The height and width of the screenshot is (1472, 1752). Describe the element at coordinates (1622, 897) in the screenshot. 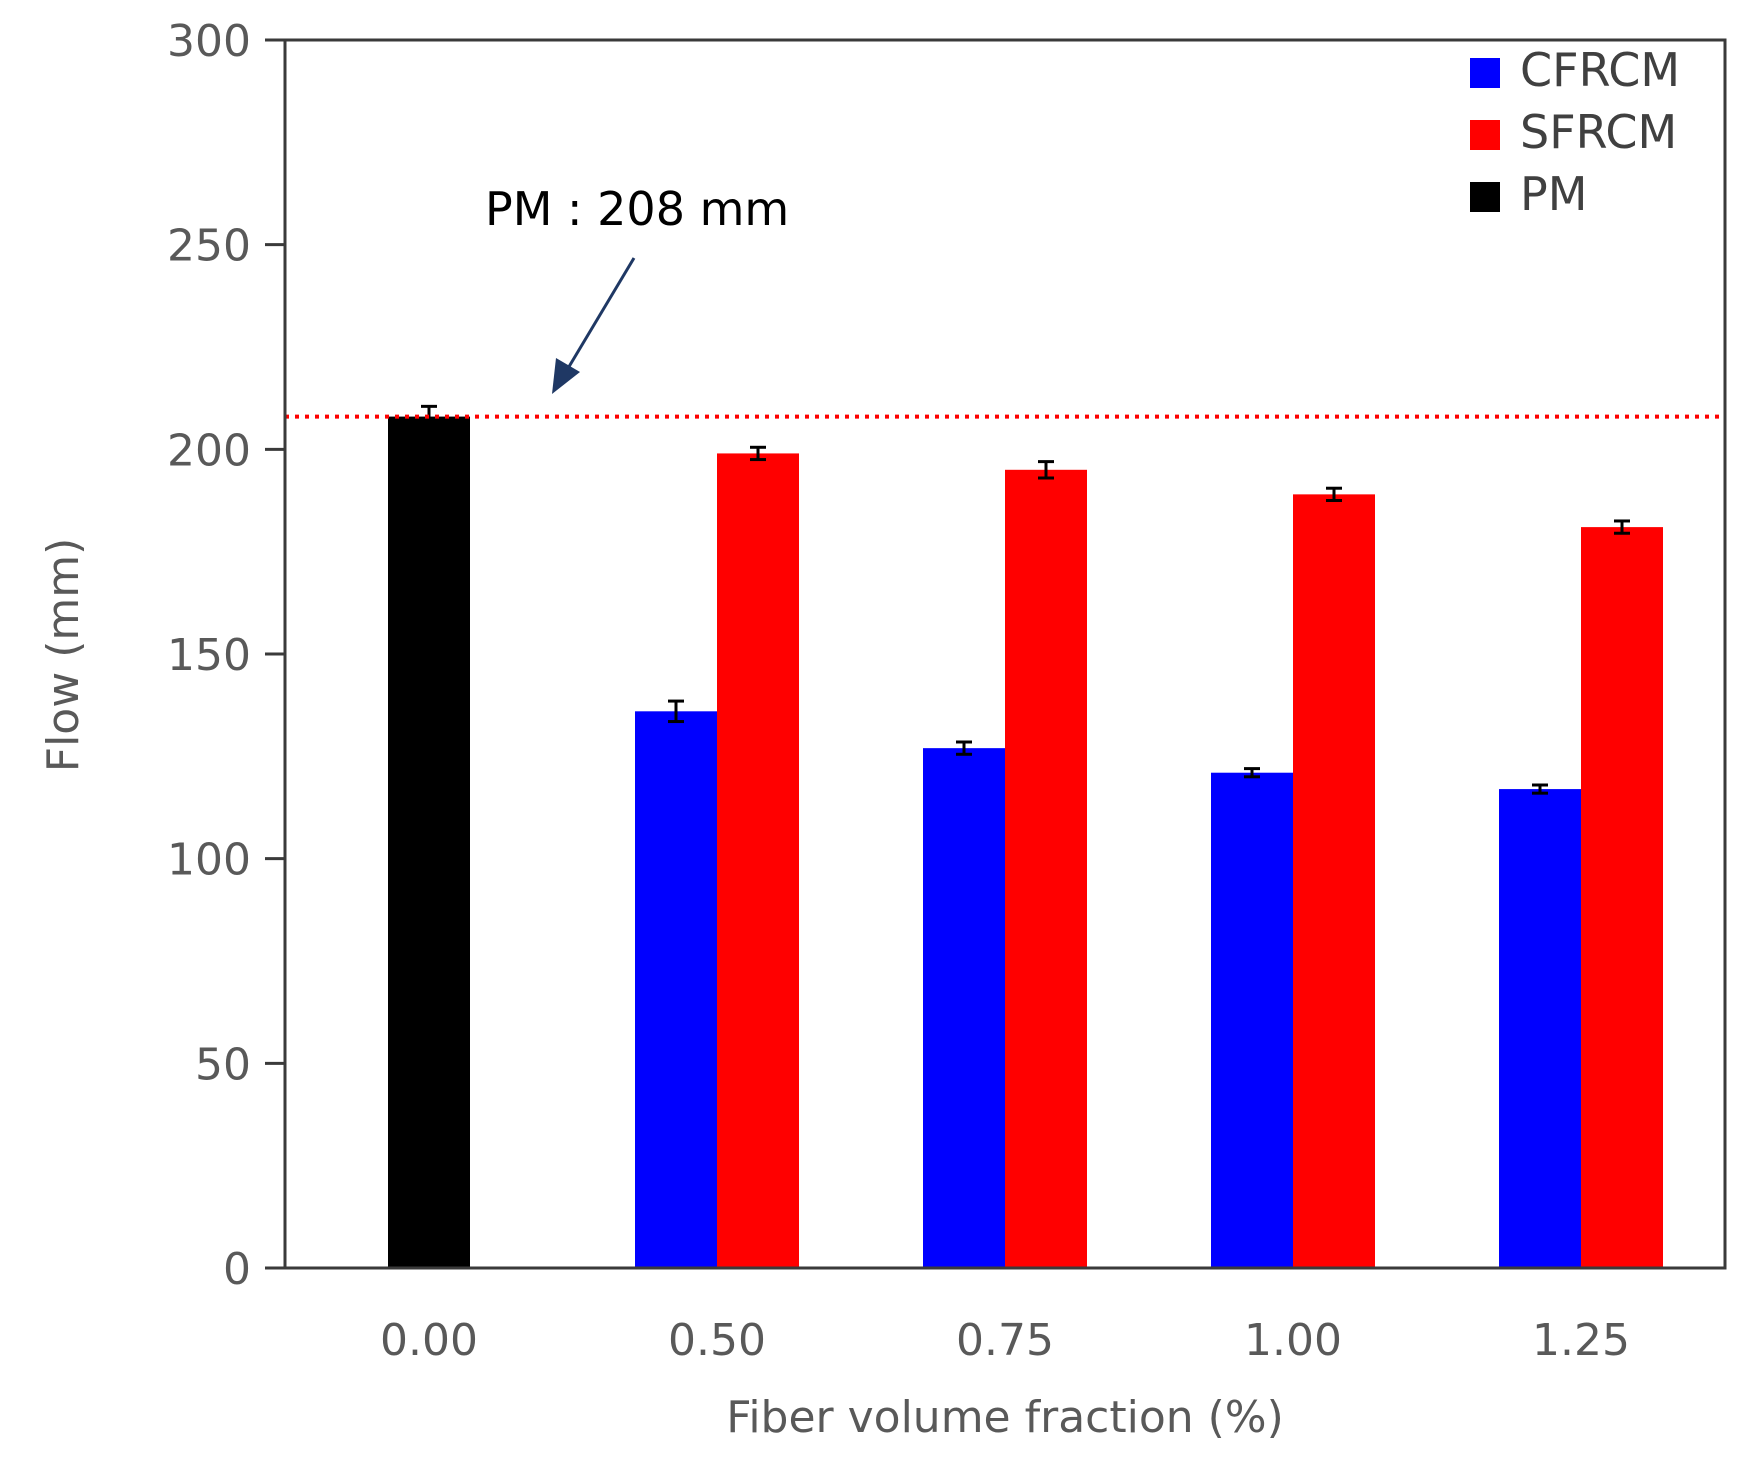

I see `bar-sfrcm-1.25` at that location.